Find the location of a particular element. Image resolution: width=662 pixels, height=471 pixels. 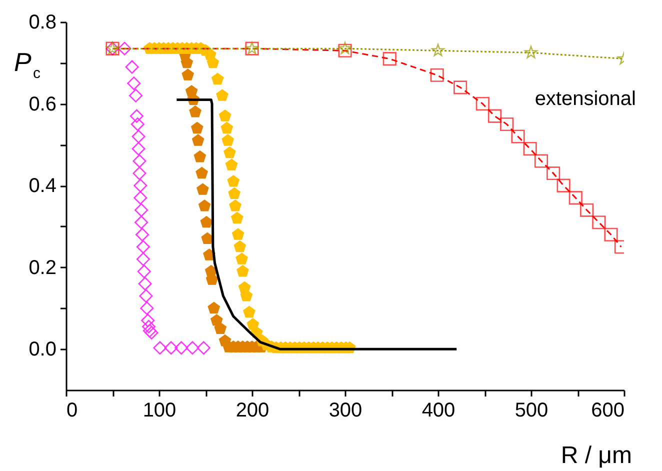

y-tick-label: 0.4 is located at coordinates (42, 186).